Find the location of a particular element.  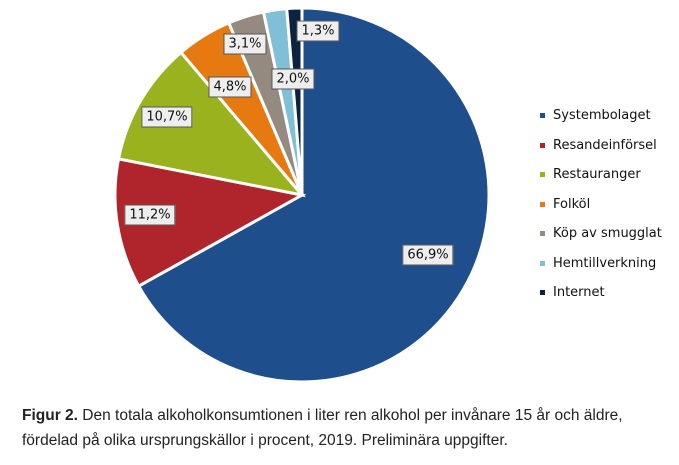

pie-slice-resandeinf-rsel is located at coordinates (210, 223).